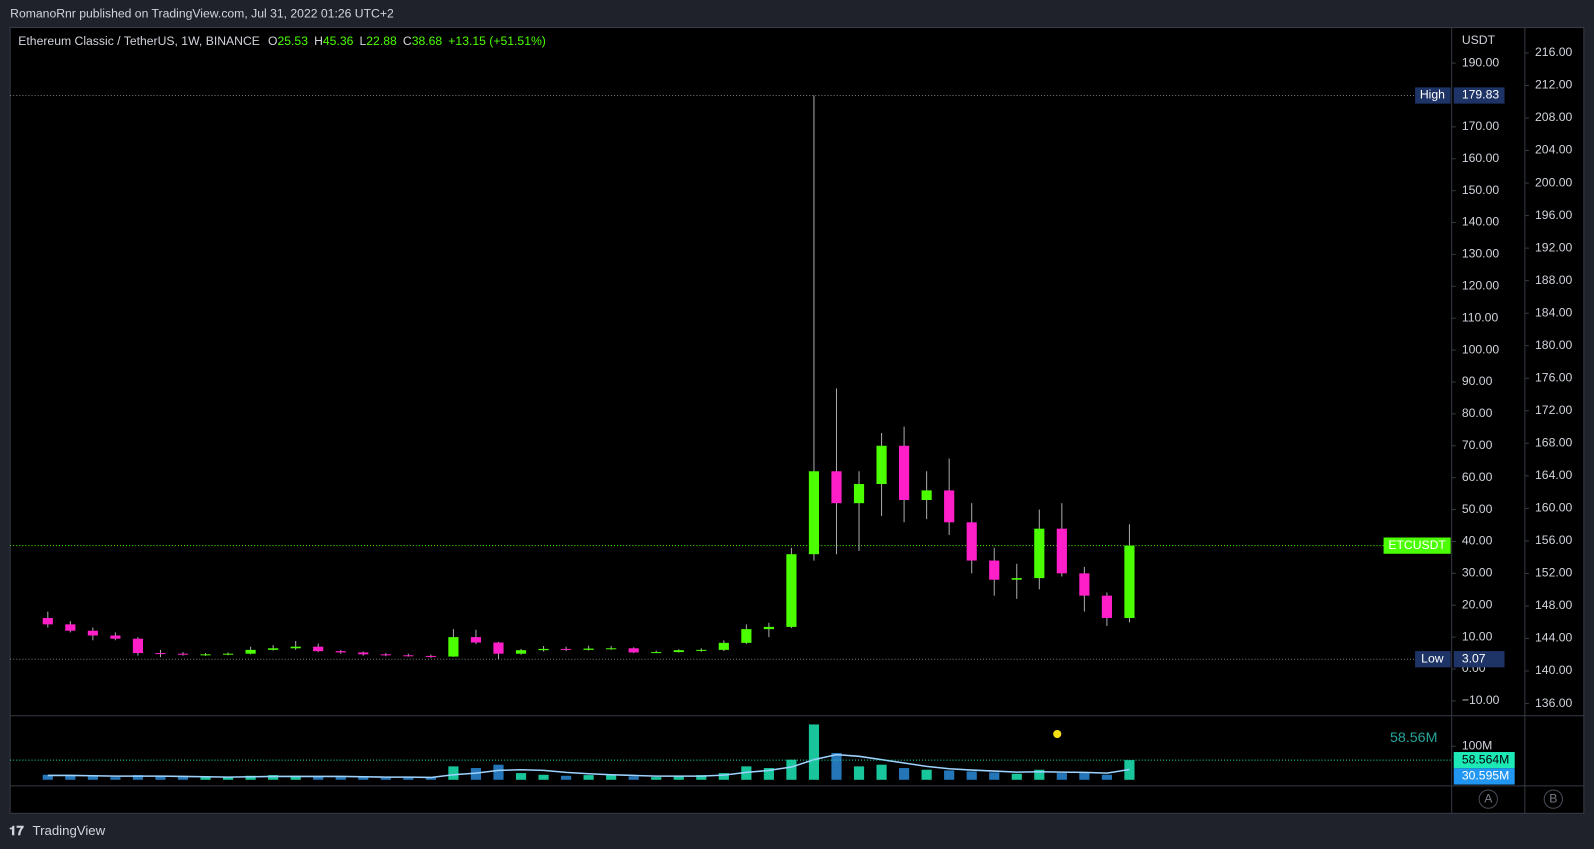  Describe the element at coordinates (1477, 445) in the screenshot. I see `y-tick-label: 70.00` at that location.